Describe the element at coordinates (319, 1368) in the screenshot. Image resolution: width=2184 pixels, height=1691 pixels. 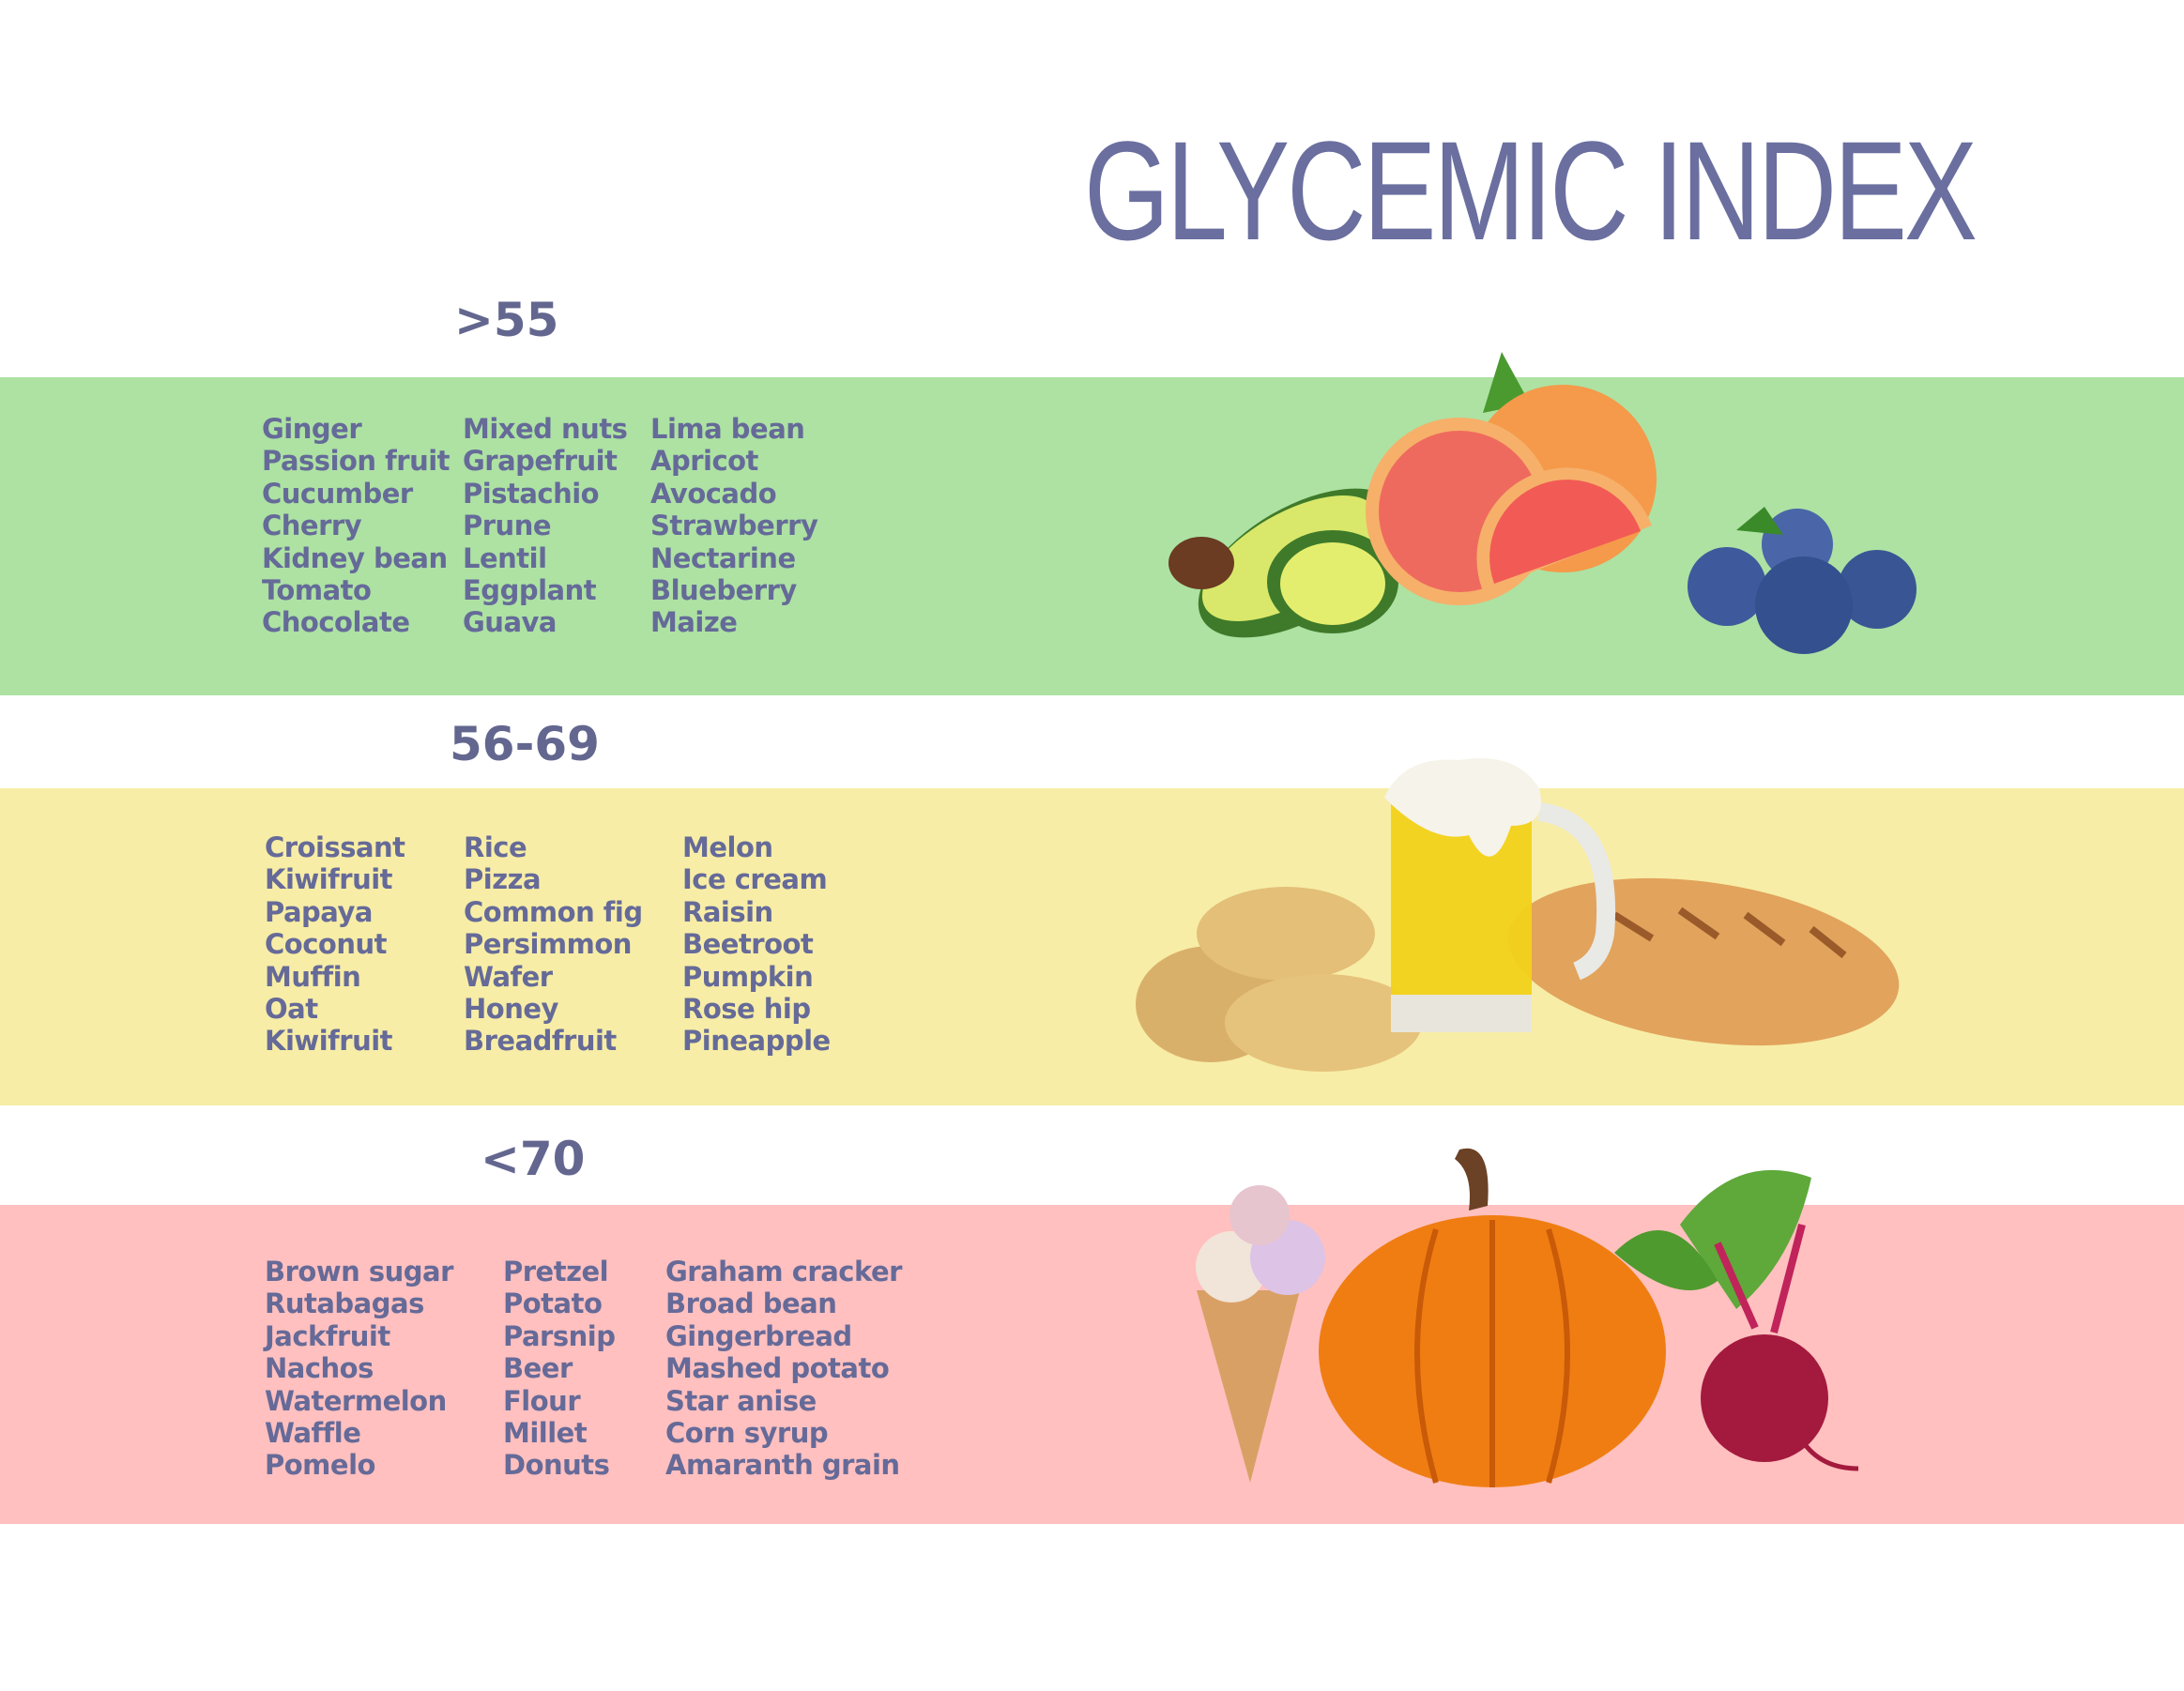
I see `food-item: Nachos` at that location.